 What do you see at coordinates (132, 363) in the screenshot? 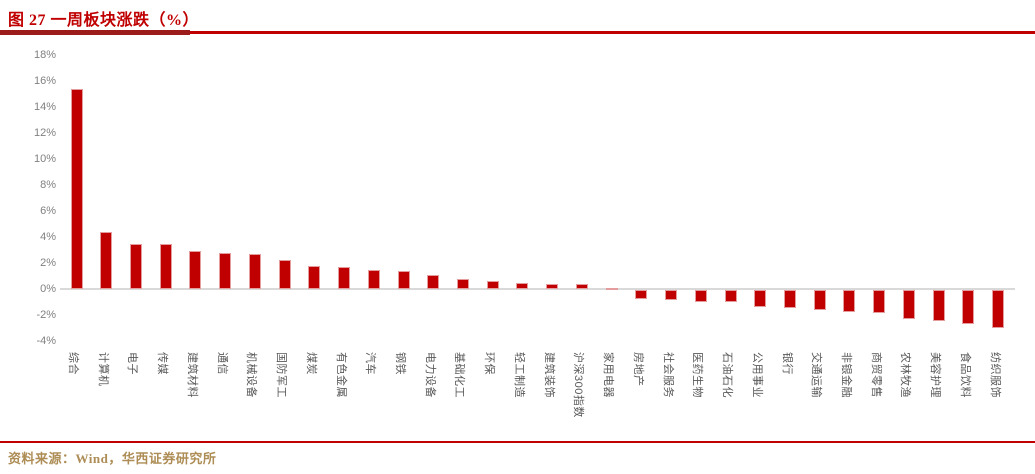
I see `category-label-电子: 电子` at bounding box center [132, 363].